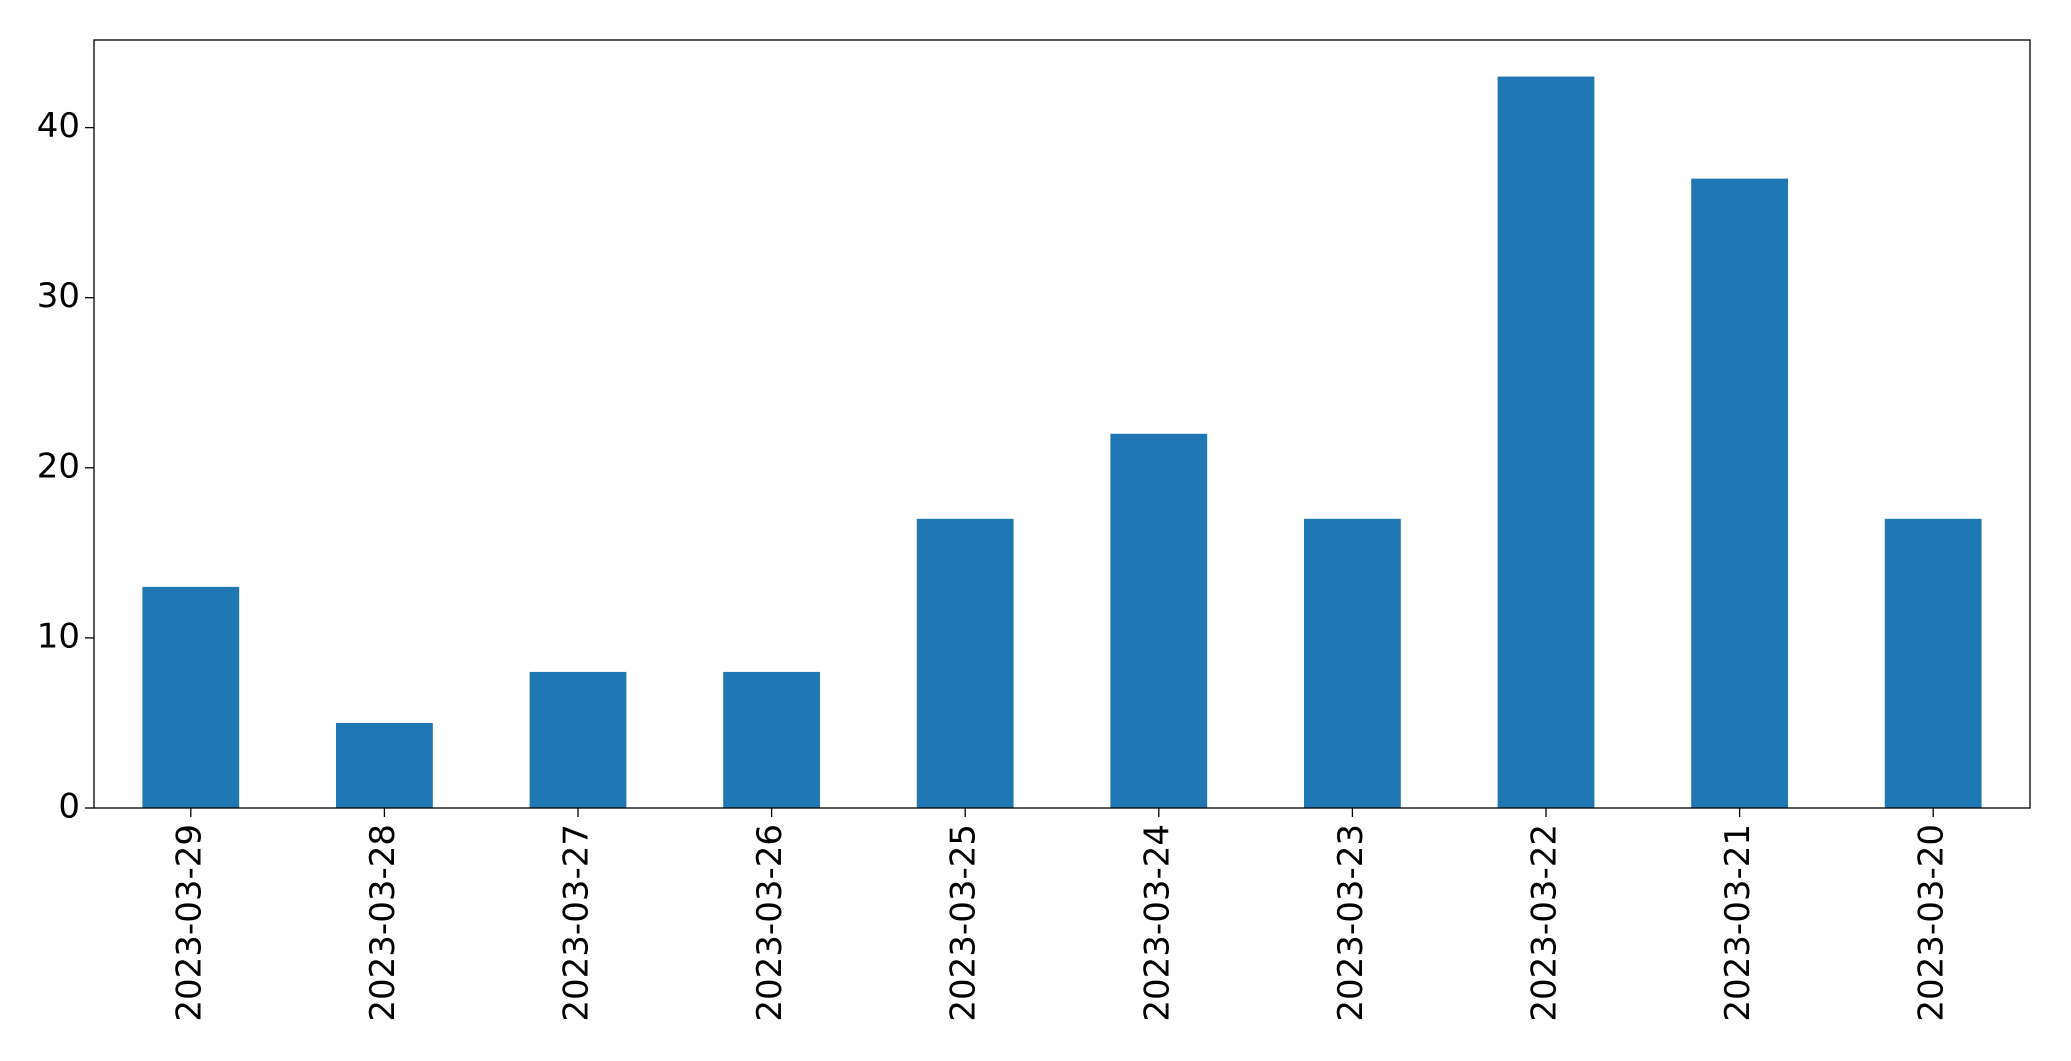 This screenshot has height=1061, width=2071. Describe the element at coordinates (189, 923) in the screenshot. I see `x-tick-label: 2023-03-29` at that location.